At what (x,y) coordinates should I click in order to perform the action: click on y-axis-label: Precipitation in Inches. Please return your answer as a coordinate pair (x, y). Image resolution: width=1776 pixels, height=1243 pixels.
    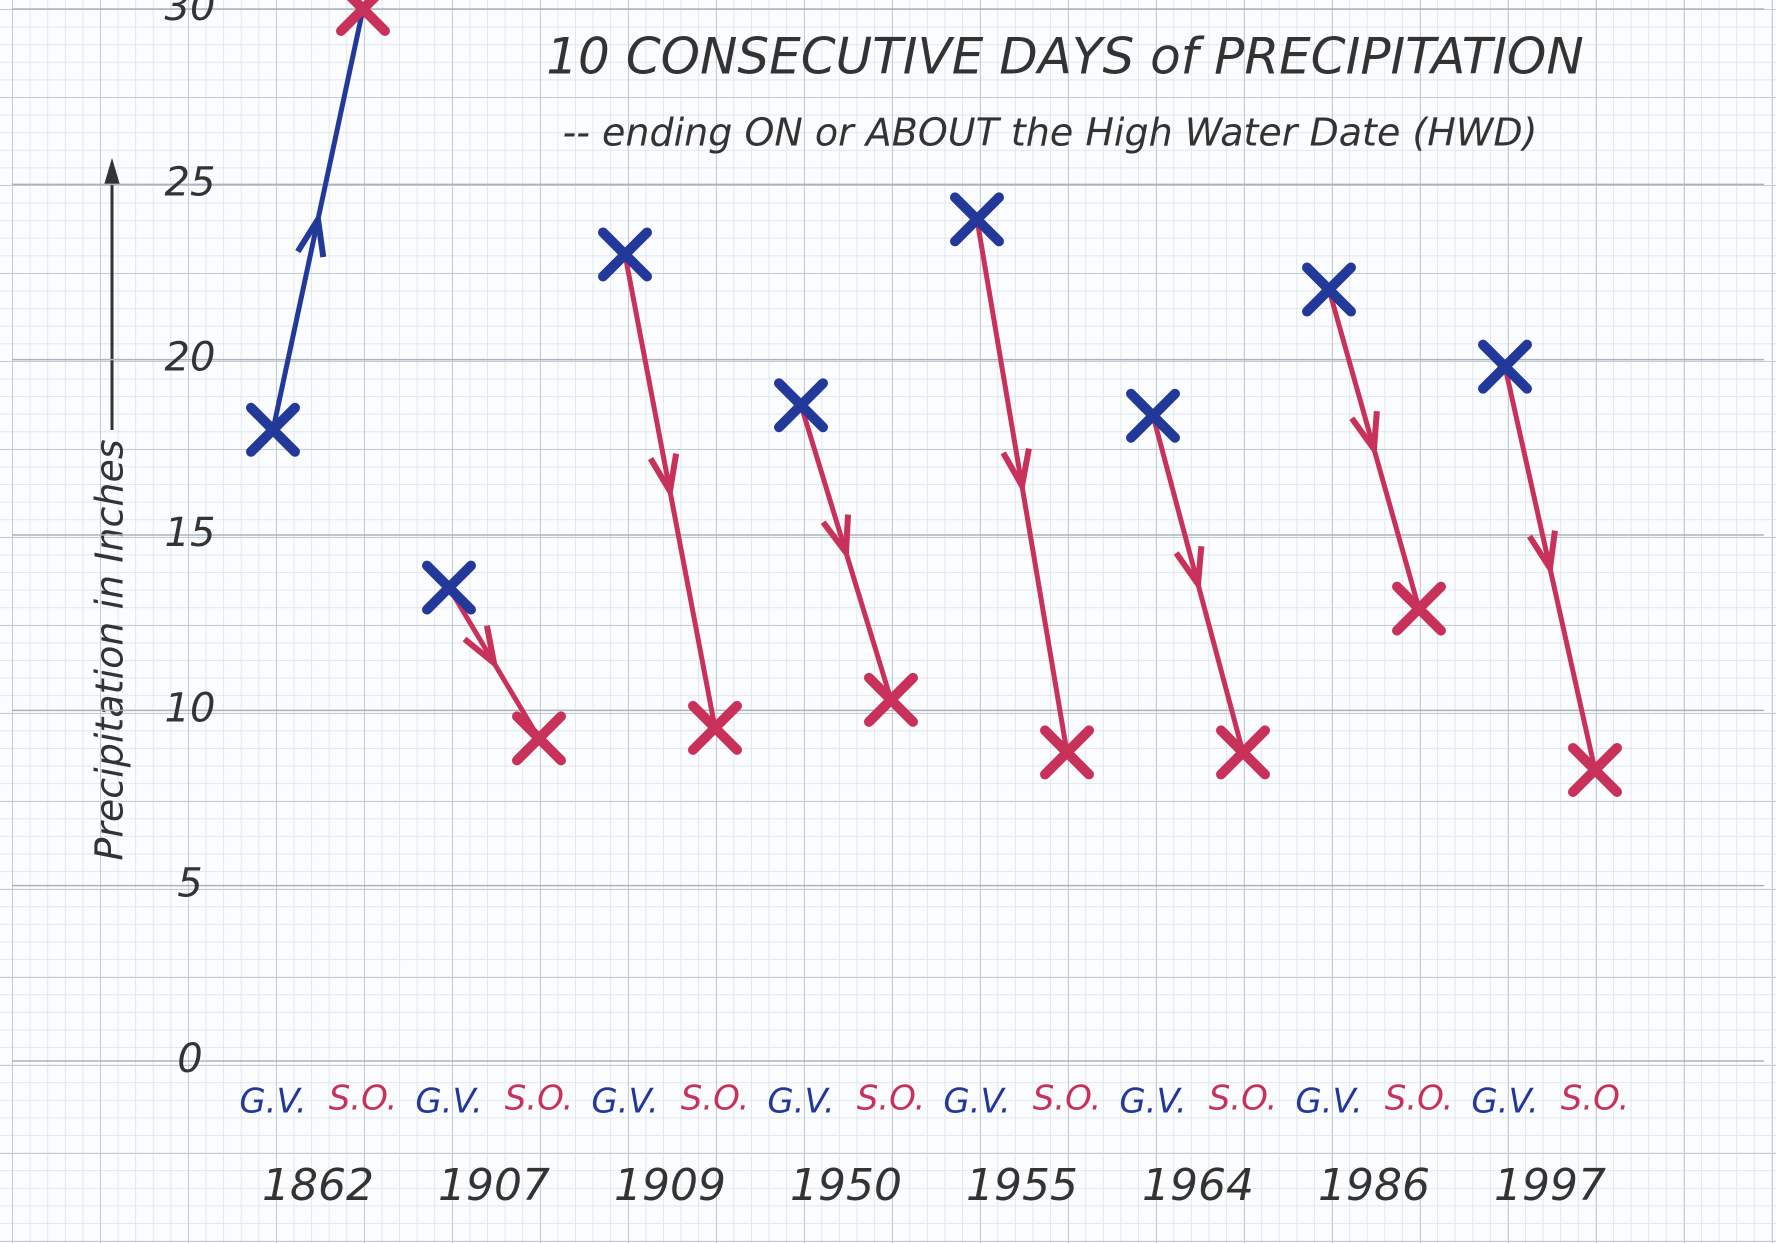
    Looking at the image, I should click on (110, 649).